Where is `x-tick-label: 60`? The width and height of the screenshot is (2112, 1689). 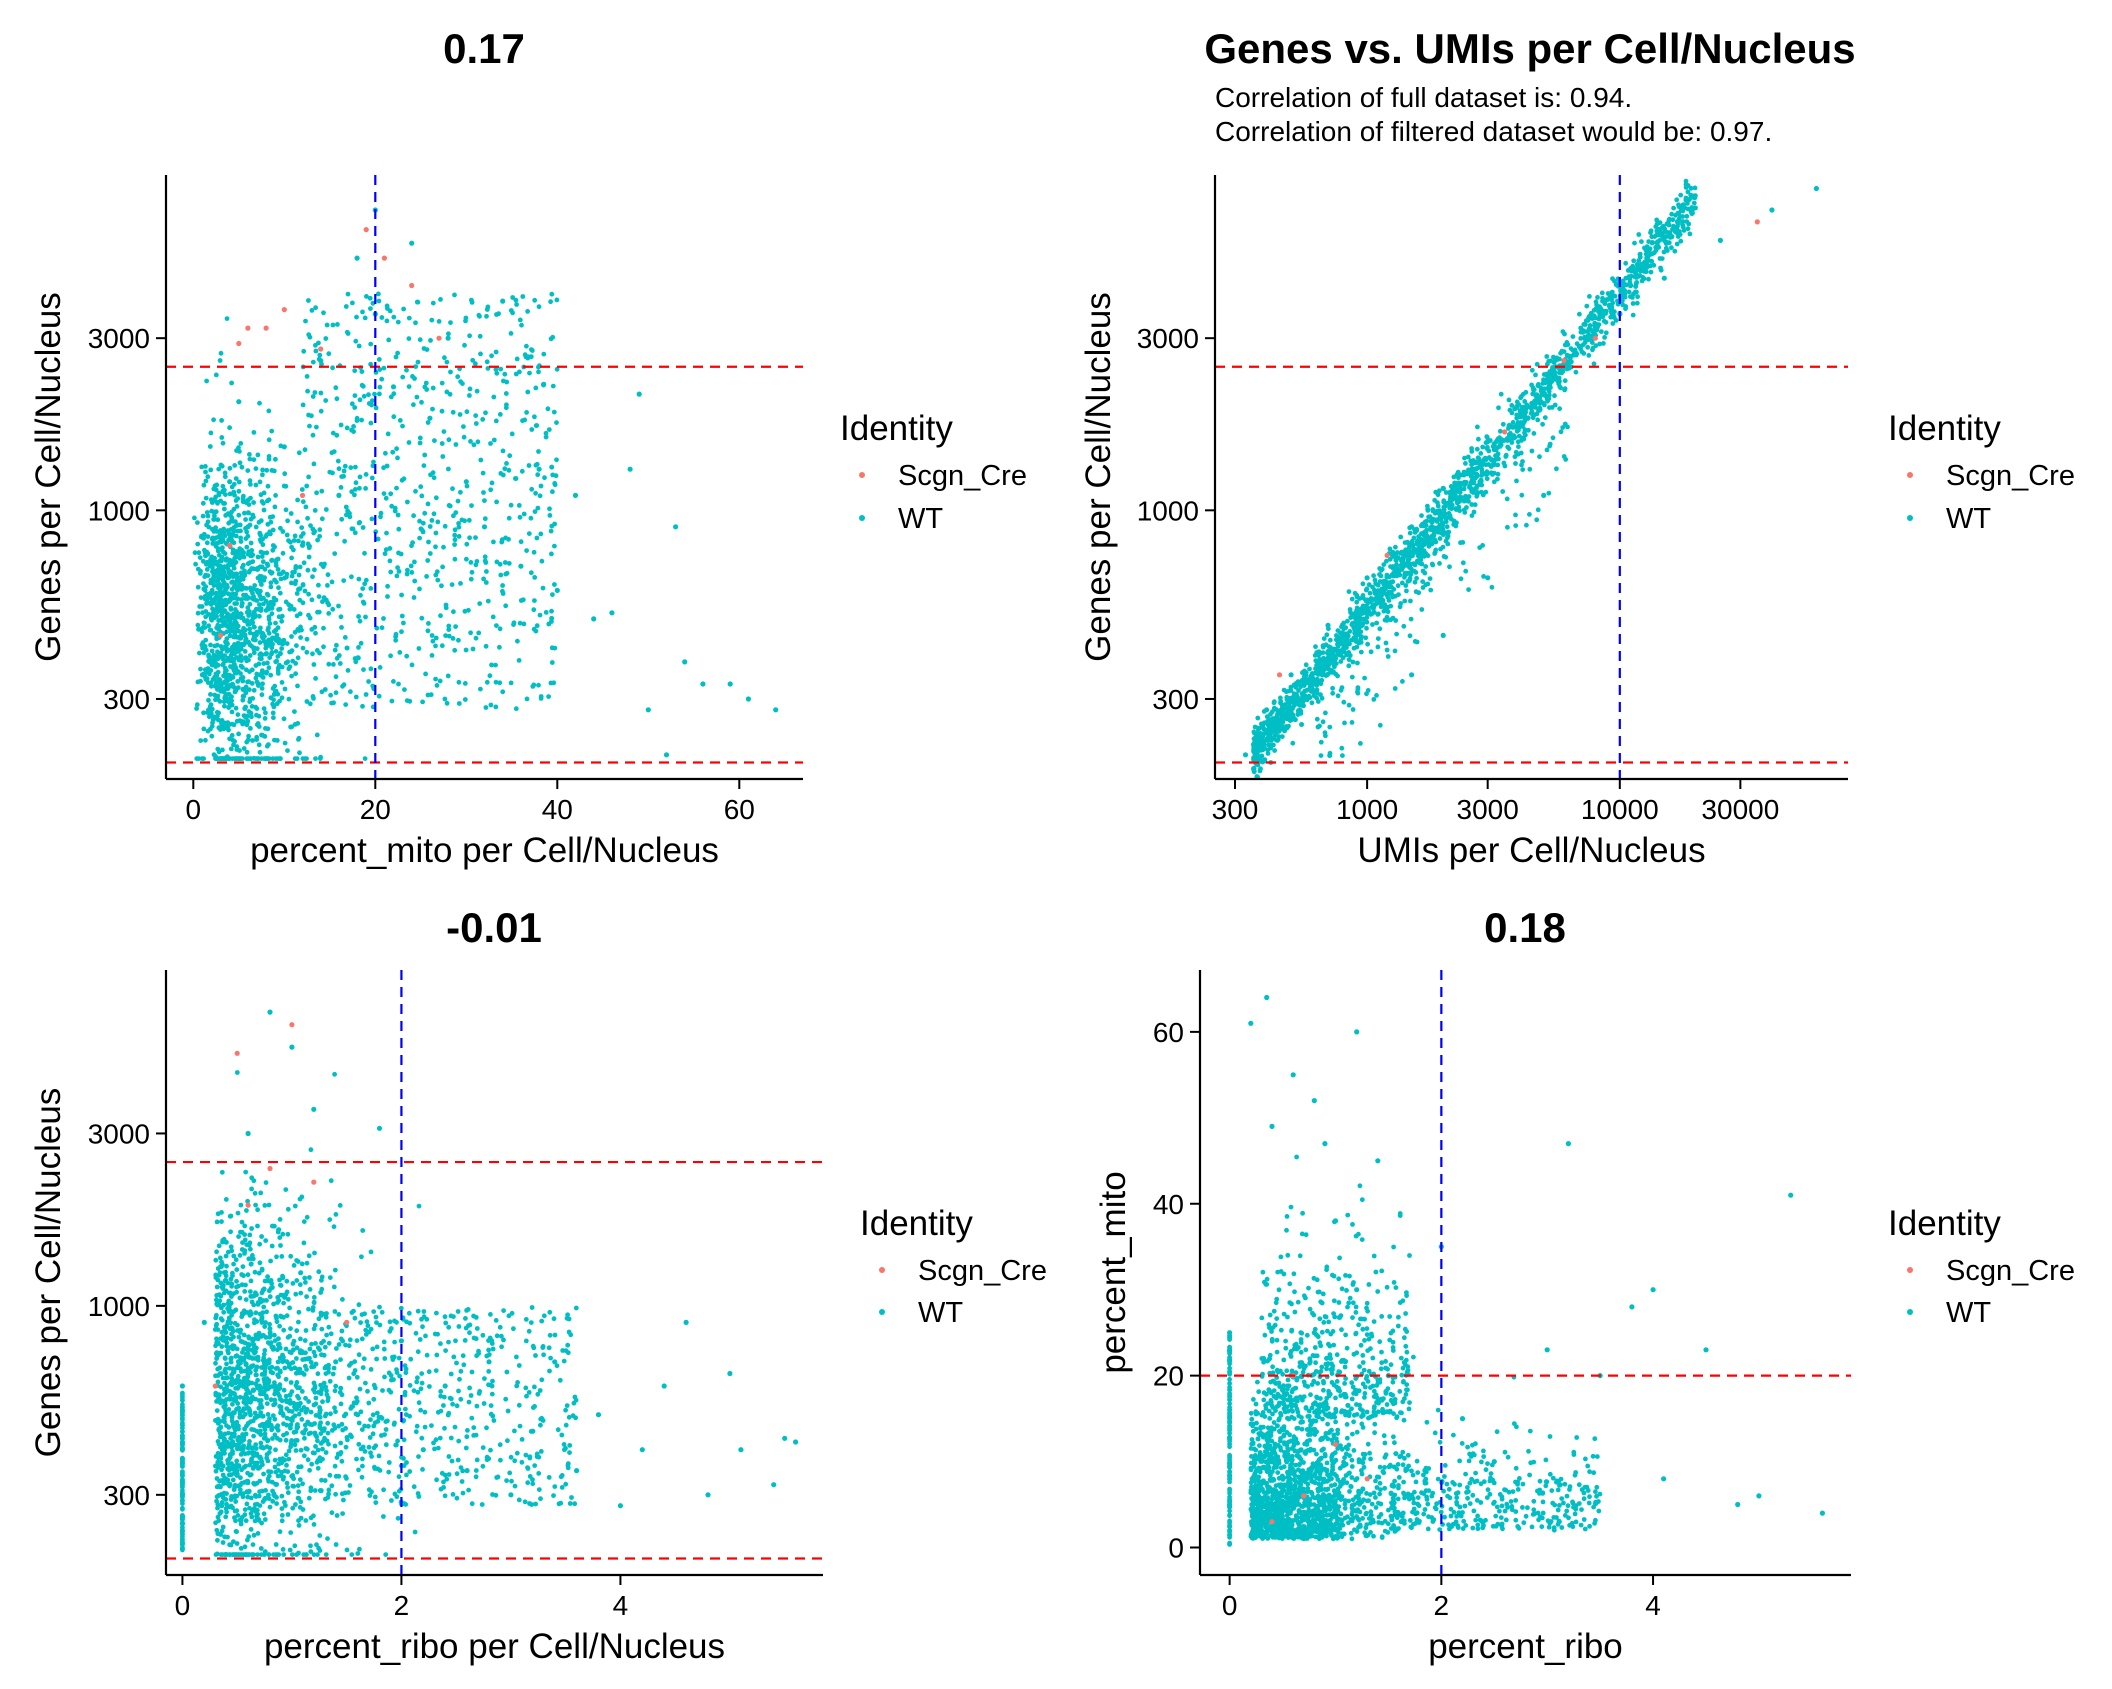
x-tick-label: 60 is located at coordinates (739, 809).